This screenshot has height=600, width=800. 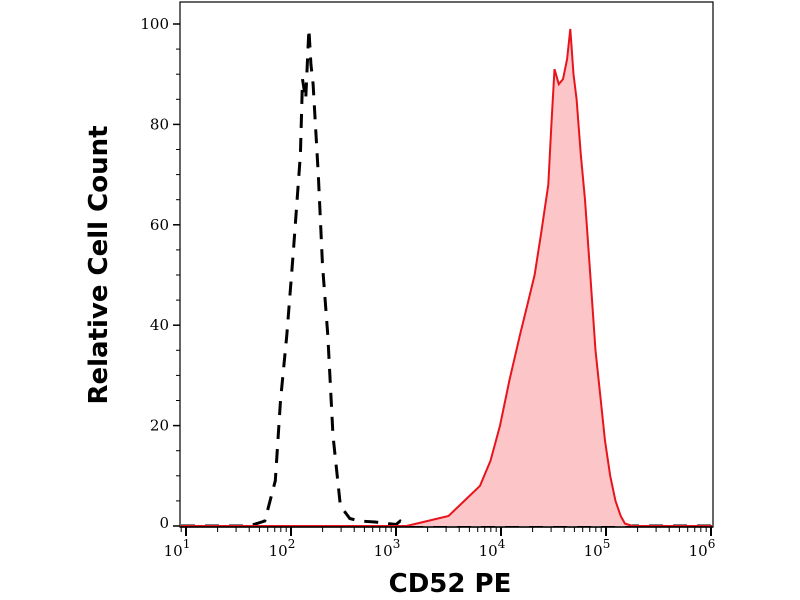 What do you see at coordinates (159, 225) in the screenshot?
I see `y-tick-label: 60` at bounding box center [159, 225].